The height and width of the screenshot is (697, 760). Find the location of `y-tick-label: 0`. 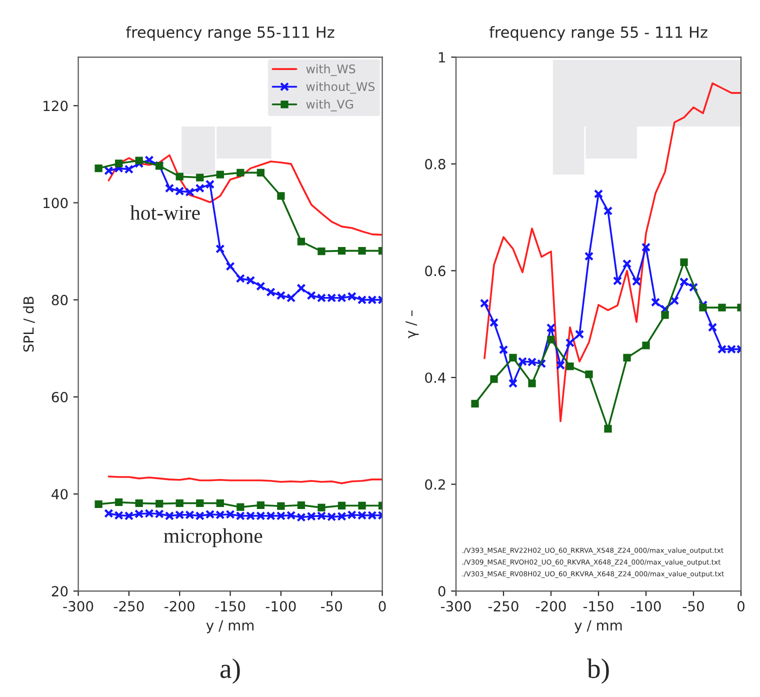

y-tick-label: 0 is located at coordinates (442, 591).